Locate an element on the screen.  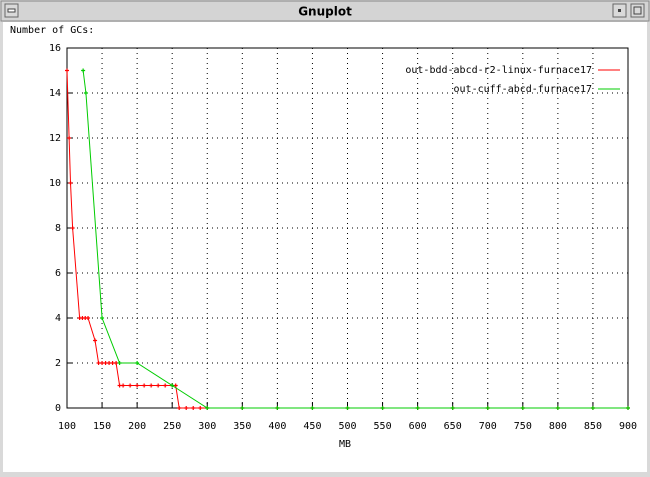
y-tick-label: 2 is located at coordinates (58, 363).